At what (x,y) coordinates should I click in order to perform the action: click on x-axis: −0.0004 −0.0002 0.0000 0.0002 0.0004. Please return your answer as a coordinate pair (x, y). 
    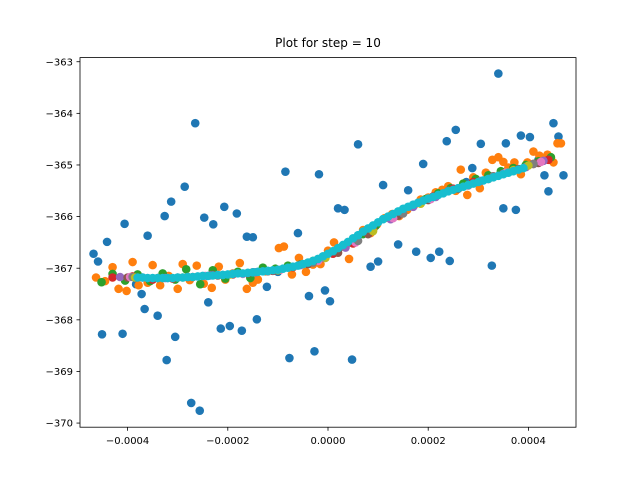
    Looking at the image, I should click on (326, 437).